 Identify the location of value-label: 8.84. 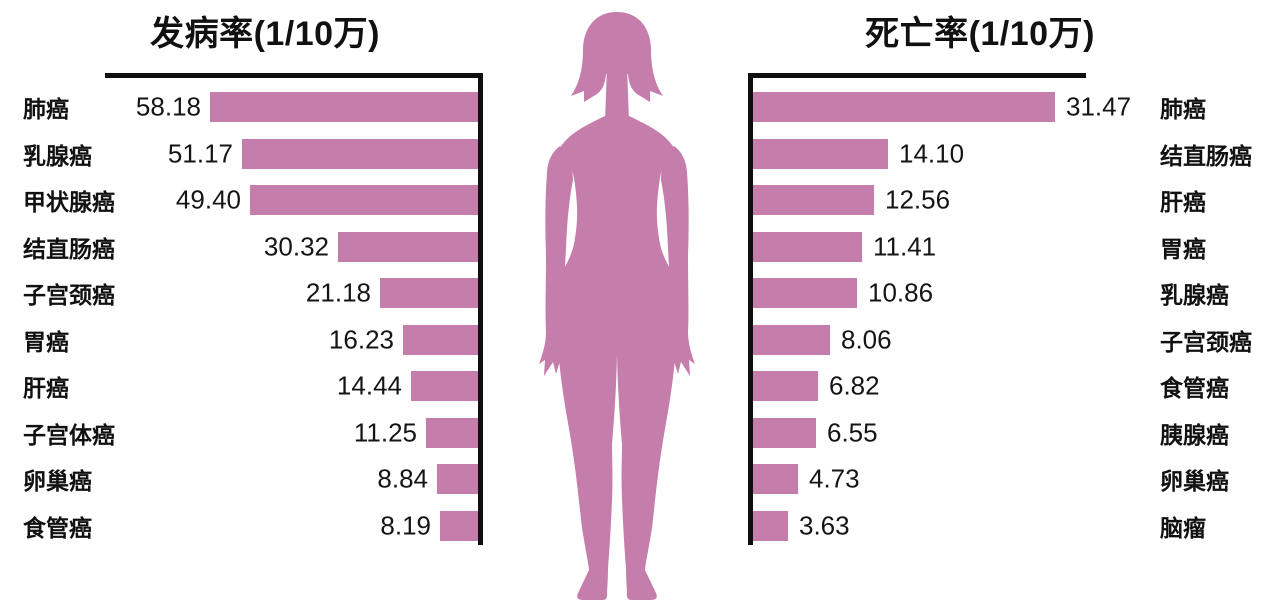
(402, 478).